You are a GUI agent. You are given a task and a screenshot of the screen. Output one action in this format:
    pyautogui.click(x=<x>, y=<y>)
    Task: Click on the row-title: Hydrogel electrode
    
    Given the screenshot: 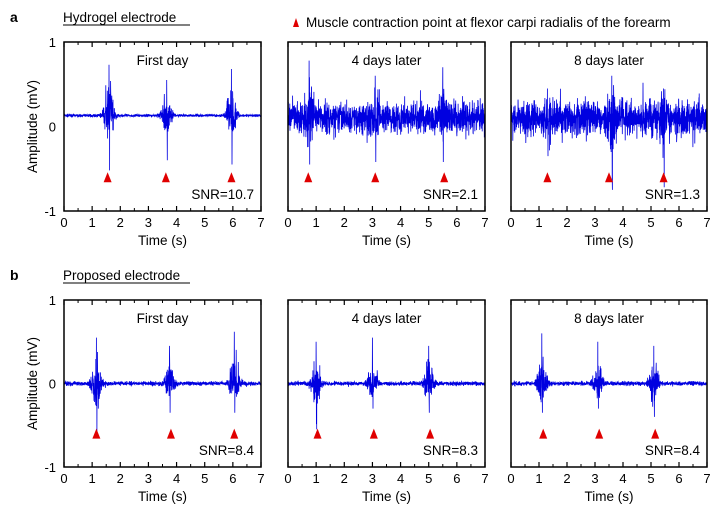 What is the action you would take?
    pyautogui.click(x=119, y=17)
    